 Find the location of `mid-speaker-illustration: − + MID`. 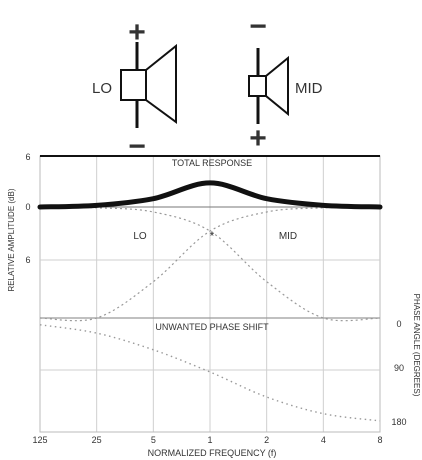

mid-speaker-illustration: − + MID is located at coordinates (285, 82).